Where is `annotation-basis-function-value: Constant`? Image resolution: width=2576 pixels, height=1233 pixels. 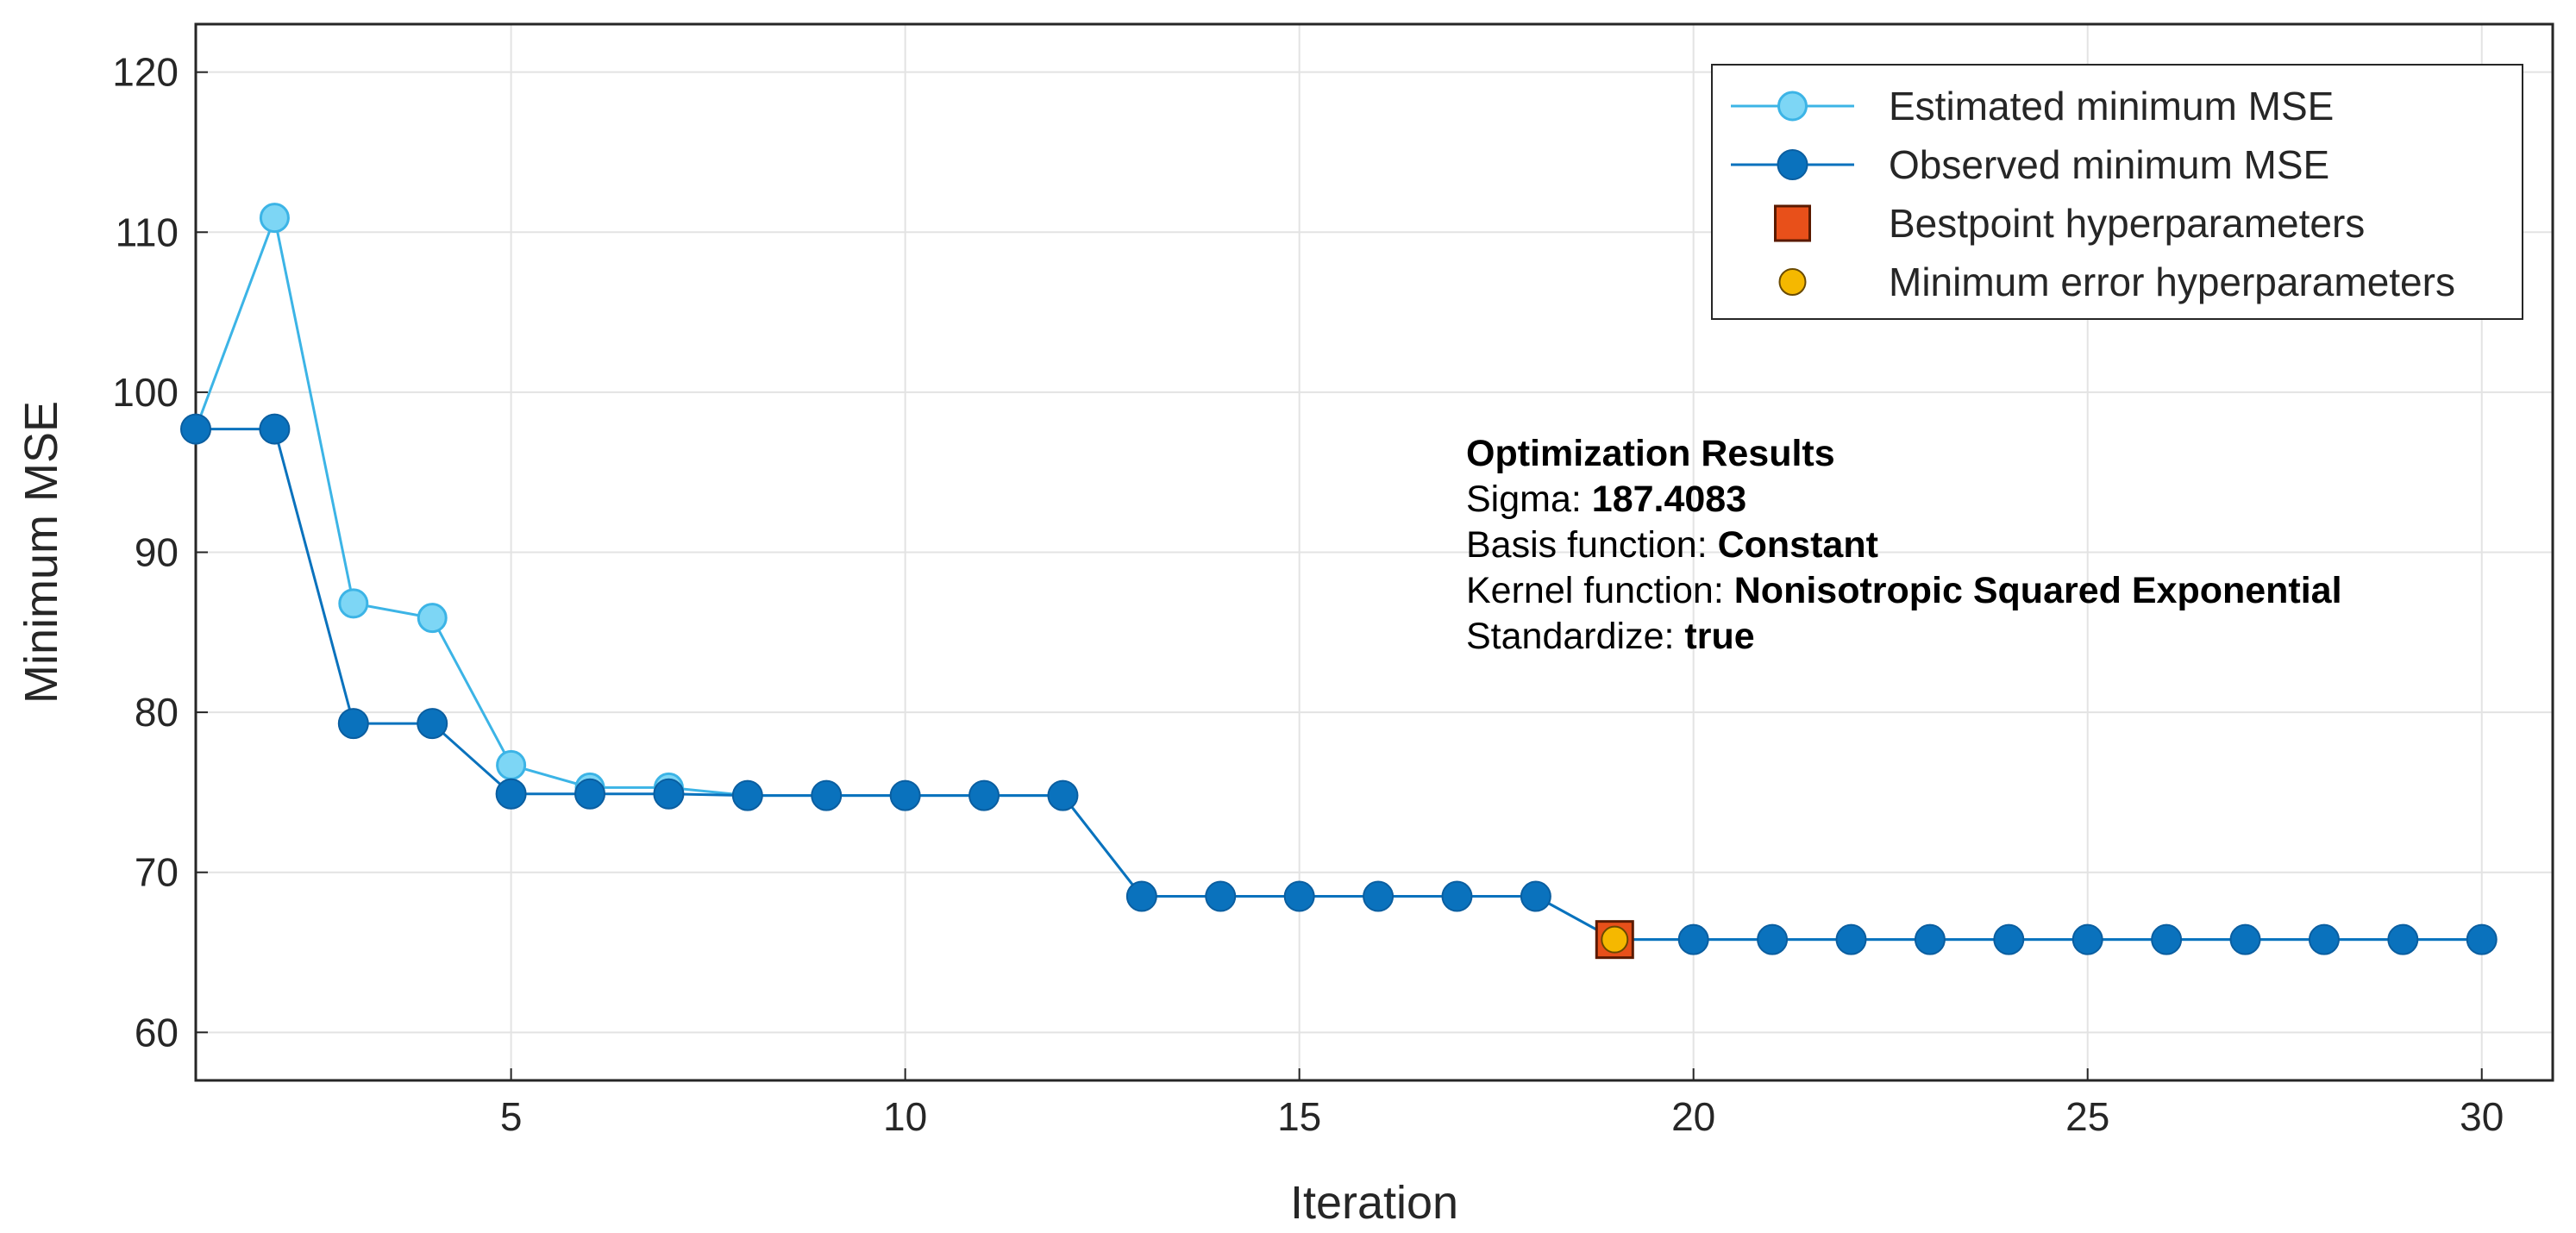 annotation-basis-function-value: Constant is located at coordinates (1798, 545).